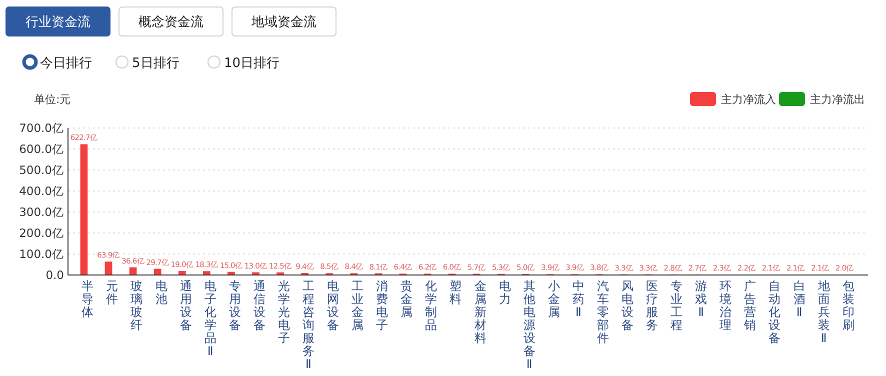  I want to click on x-tick-label: 电子化学品Ⅱ, so click(210, 318).